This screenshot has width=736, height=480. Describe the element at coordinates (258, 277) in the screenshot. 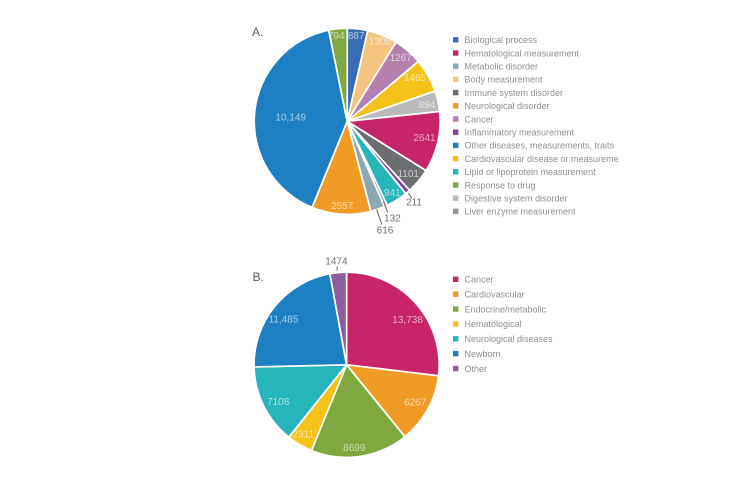

I see `svg-text: B.` at that location.